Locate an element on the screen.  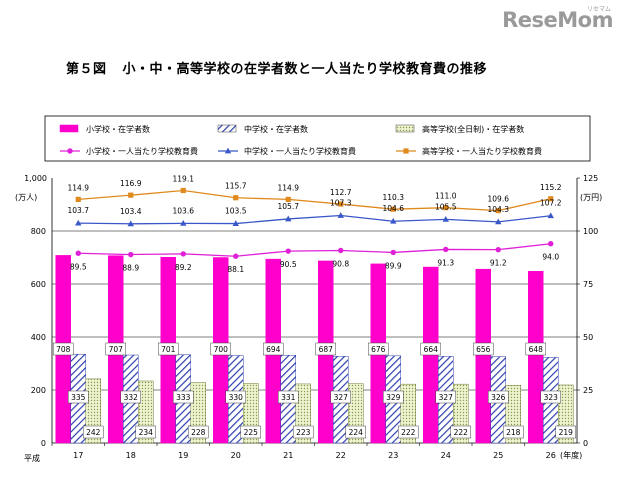
x-tick-label: 23 is located at coordinates (393, 455).